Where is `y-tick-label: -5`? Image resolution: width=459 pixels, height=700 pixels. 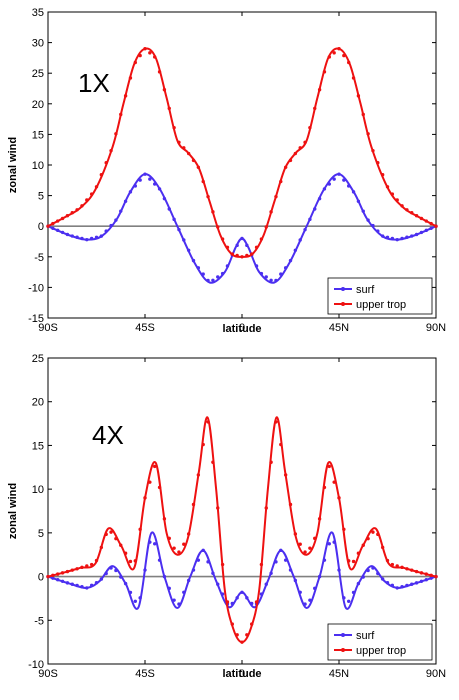
y-tick-label: -5 is located at coordinates (39, 258).